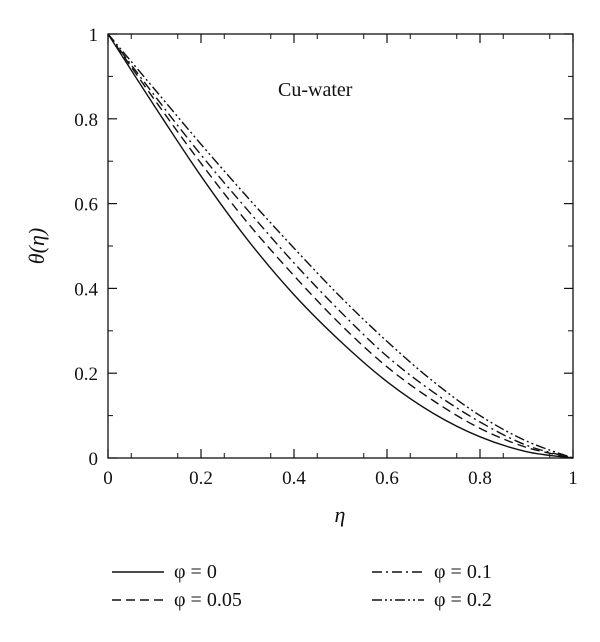  Describe the element at coordinates (36, 246) in the screenshot. I see `y-axis-label: θ(η)` at that location.